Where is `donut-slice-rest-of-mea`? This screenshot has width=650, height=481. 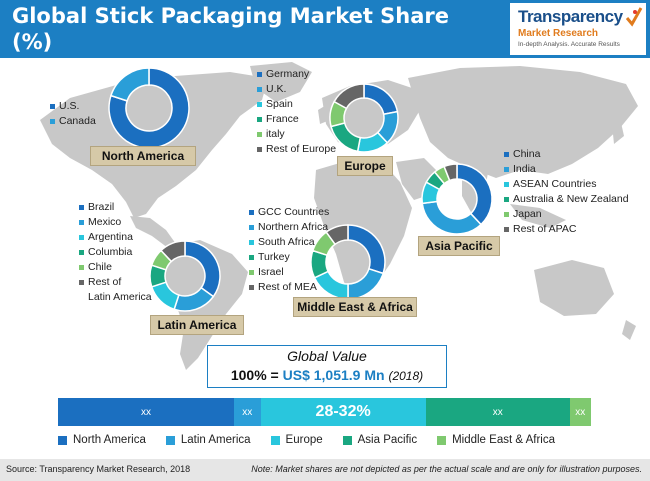 donut-slice-rest-of-mea is located at coordinates (337, 235).